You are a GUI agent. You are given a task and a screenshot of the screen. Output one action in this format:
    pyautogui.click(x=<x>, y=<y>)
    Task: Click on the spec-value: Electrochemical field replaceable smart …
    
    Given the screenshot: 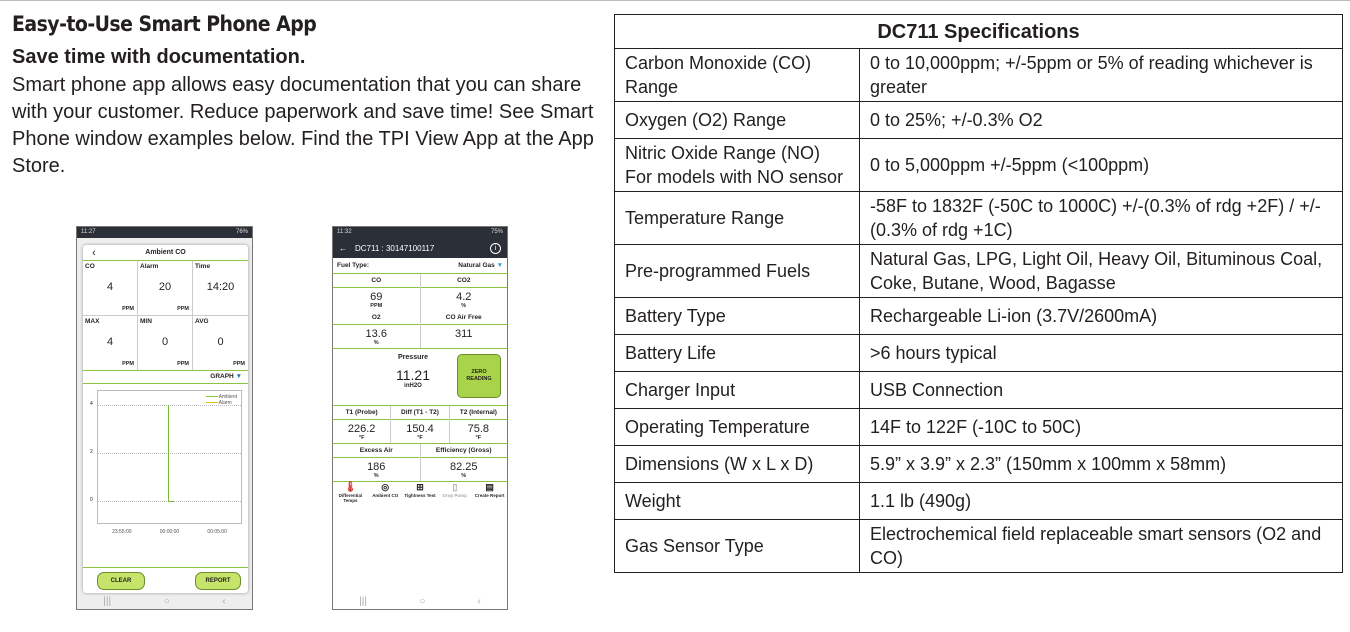 What is the action you would take?
    pyautogui.click(x=1101, y=546)
    